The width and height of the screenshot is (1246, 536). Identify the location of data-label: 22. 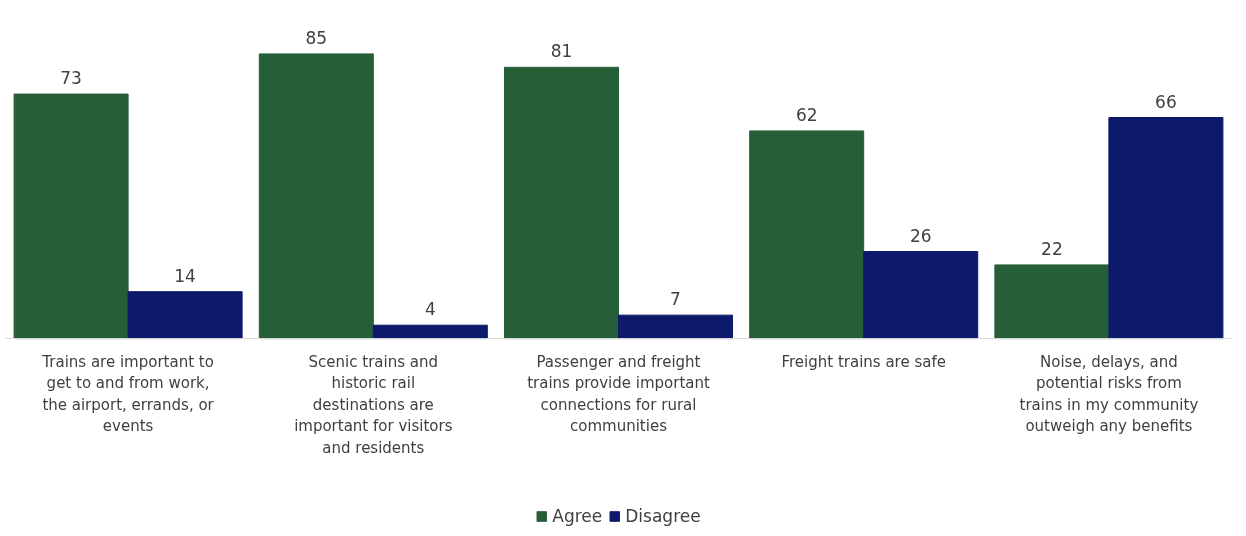
(1052, 248).